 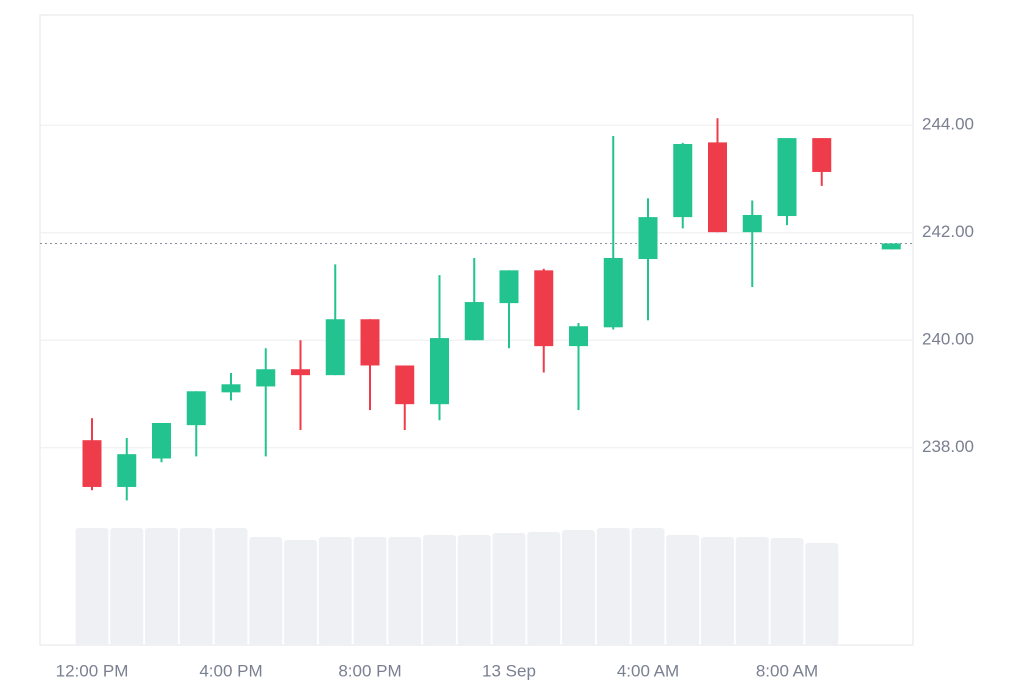 I want to click on x-tick-label: 4:00 AM, so click(x=648, y=670).